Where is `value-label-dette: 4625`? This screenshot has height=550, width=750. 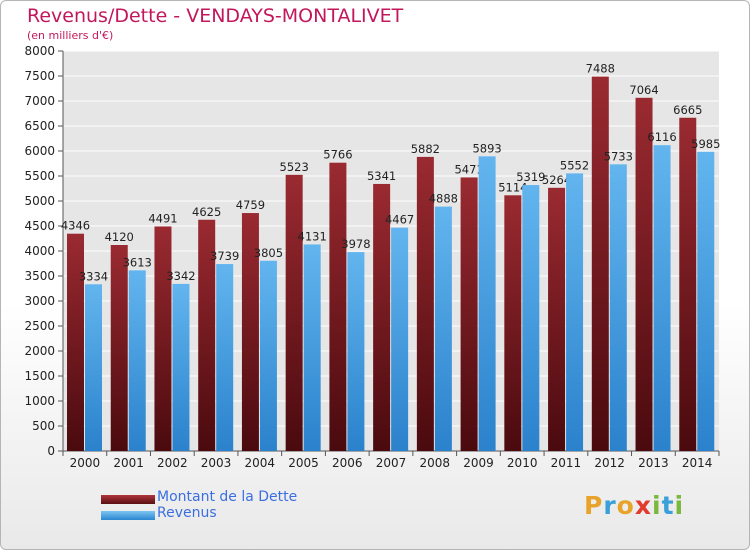
value-label-dette: 4625 is located at coordinates (206, 212).